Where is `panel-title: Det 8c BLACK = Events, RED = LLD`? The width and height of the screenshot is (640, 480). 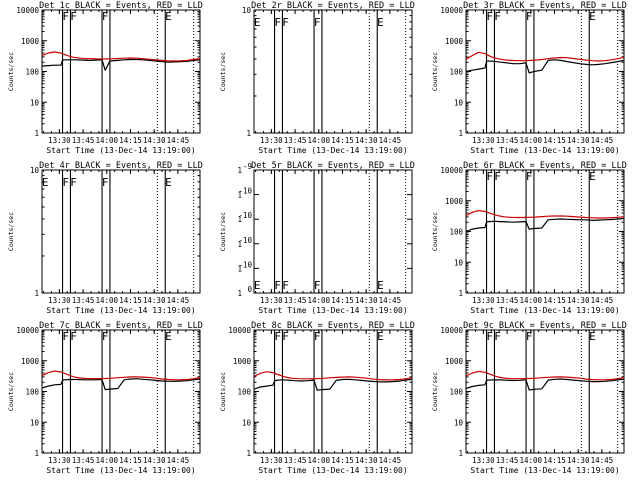 panel-title: Det 8c BLACK = Events, RED = LLD is located at coordinates (333, 326).